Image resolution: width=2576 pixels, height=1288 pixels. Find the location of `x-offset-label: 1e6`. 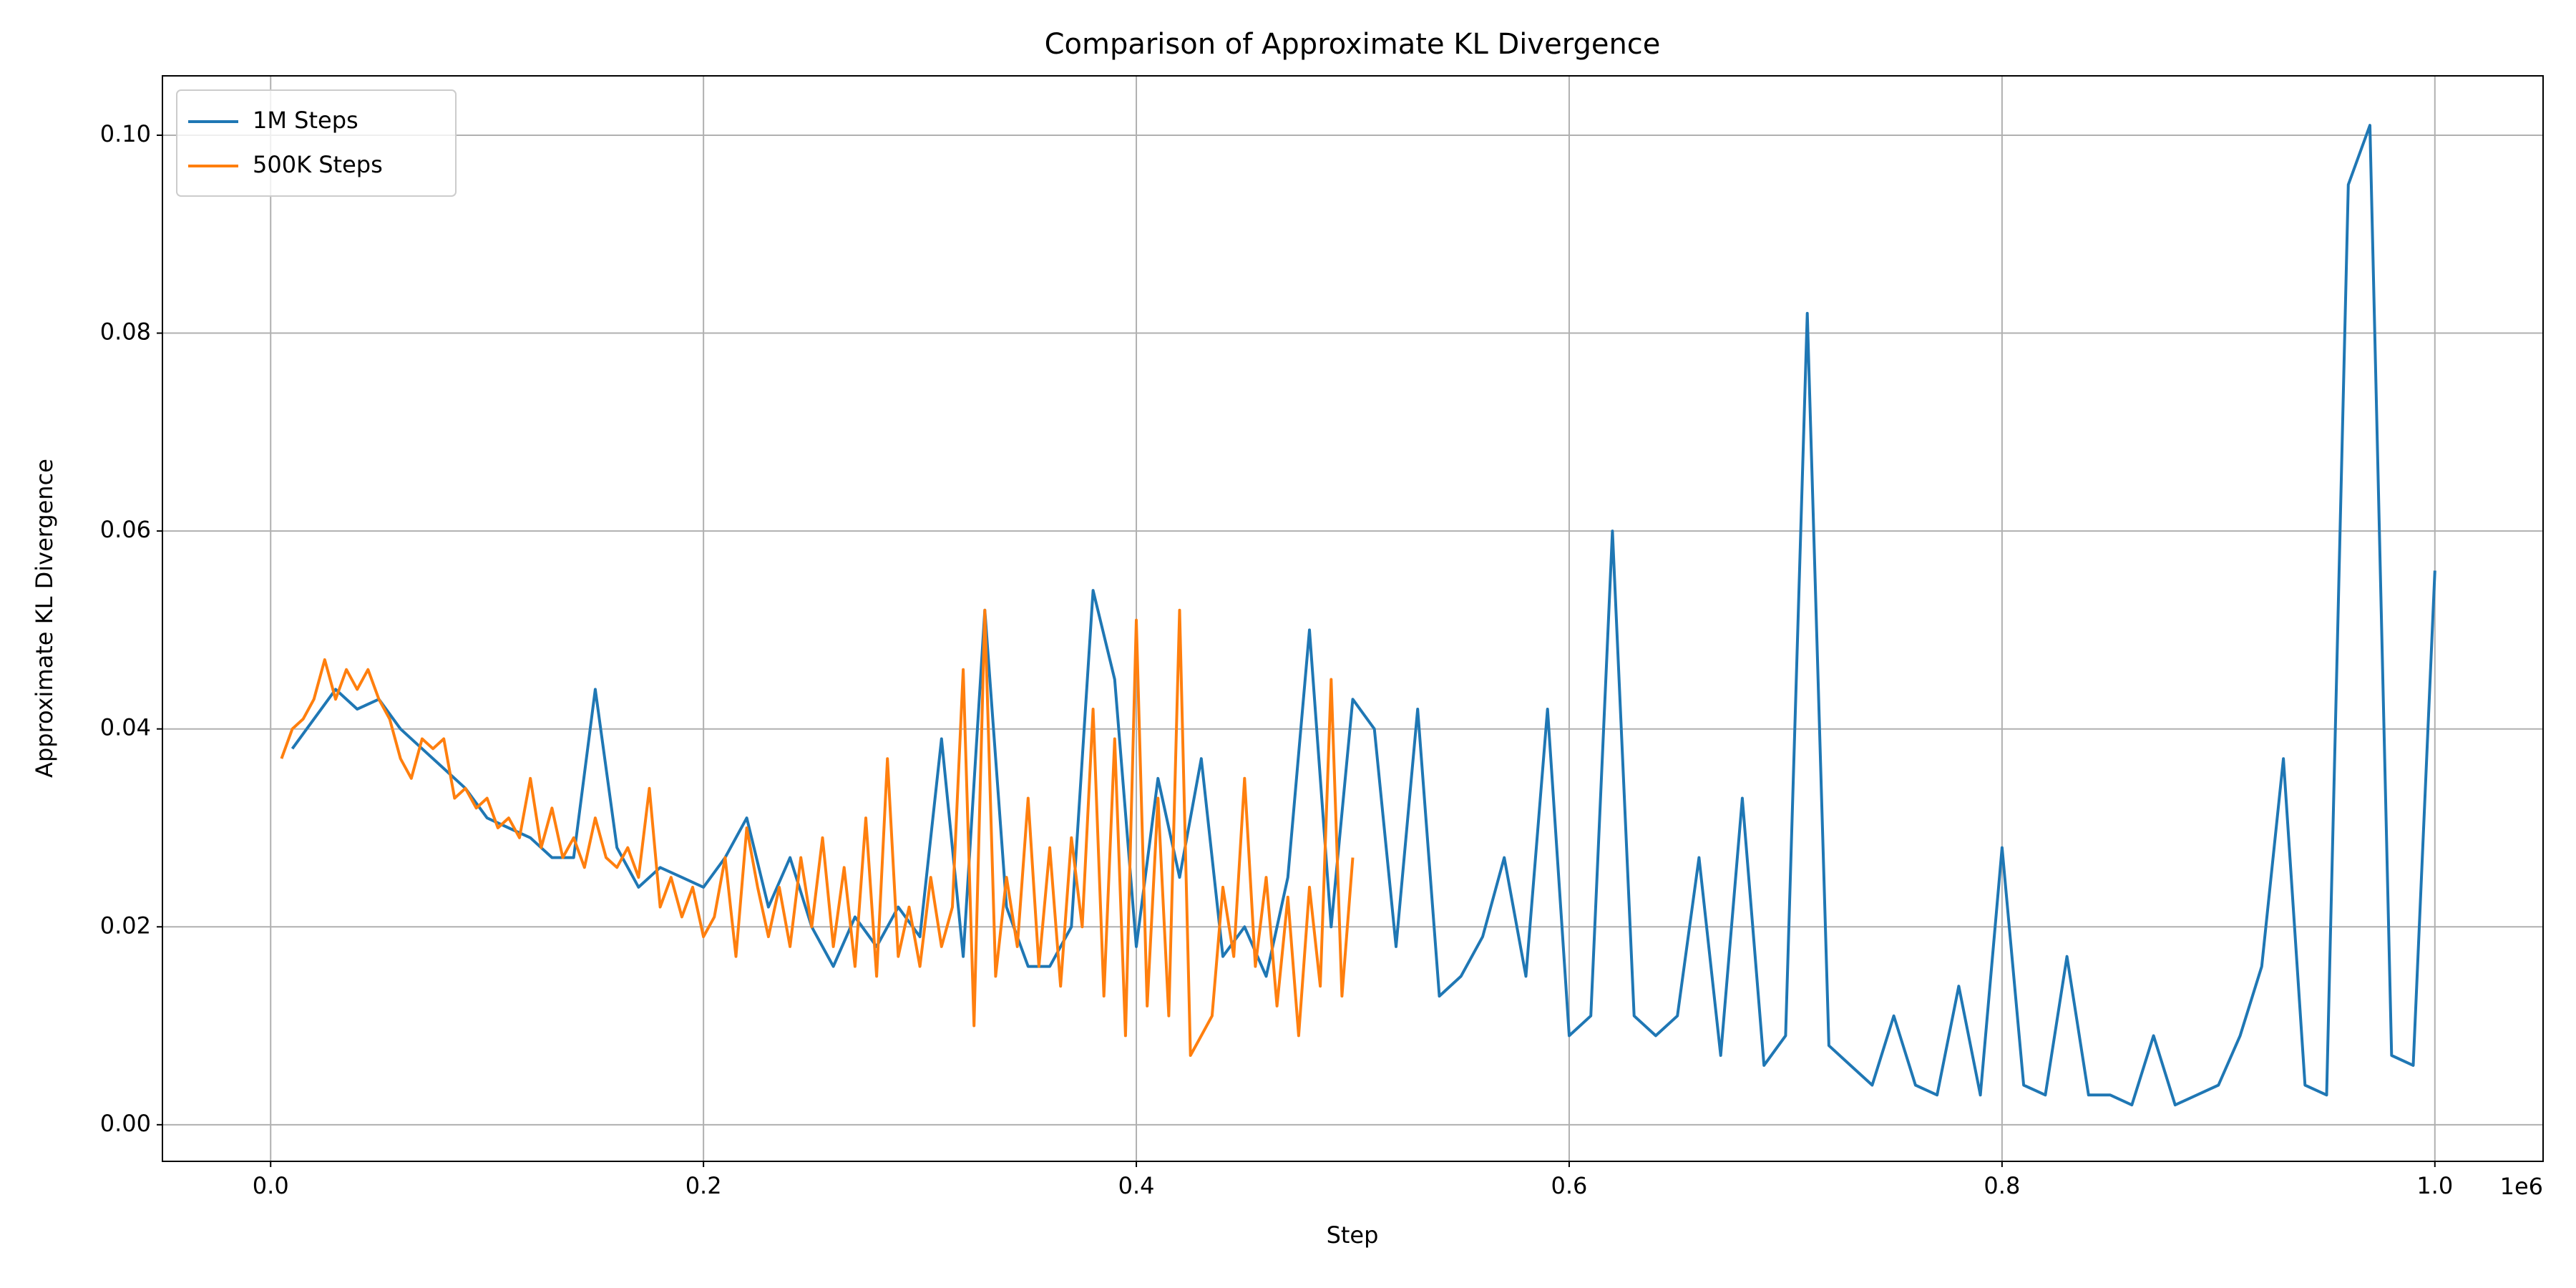

x-offset-label: 1e6 is located at coordinates (2521, 1186).